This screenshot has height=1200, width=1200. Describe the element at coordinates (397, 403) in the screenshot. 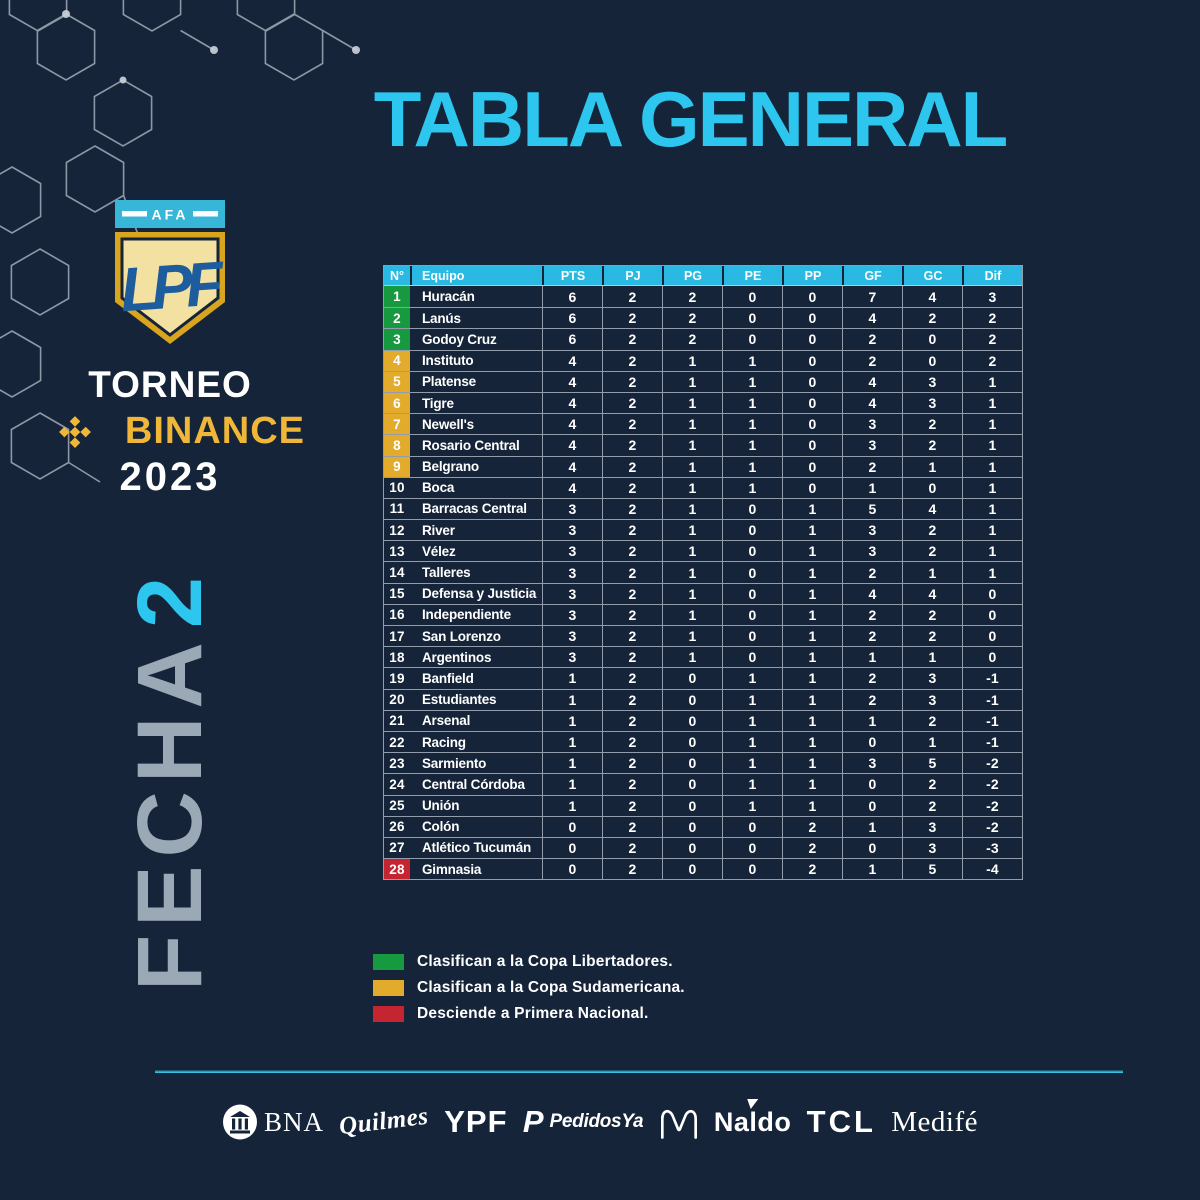

I see `position-cell: 6` at that location.